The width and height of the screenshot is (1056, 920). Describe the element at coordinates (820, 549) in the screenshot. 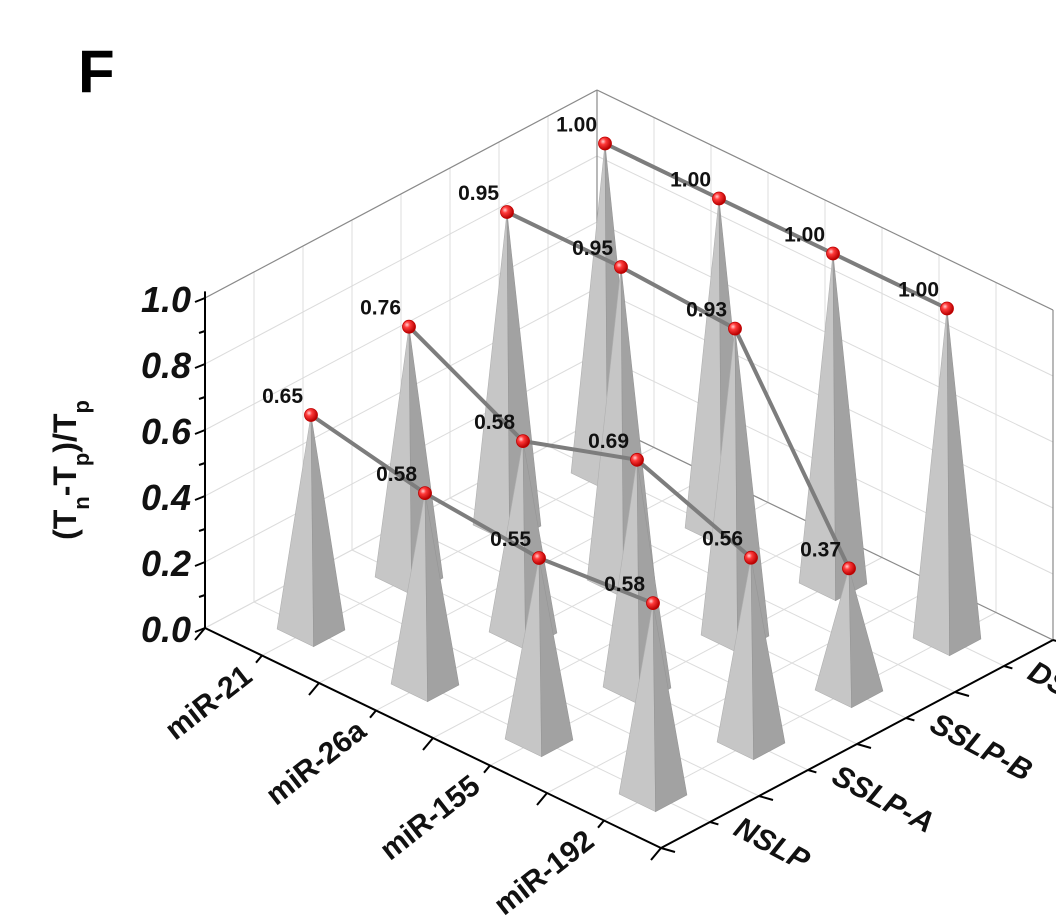

I see `data-label: 0.37` at that location.